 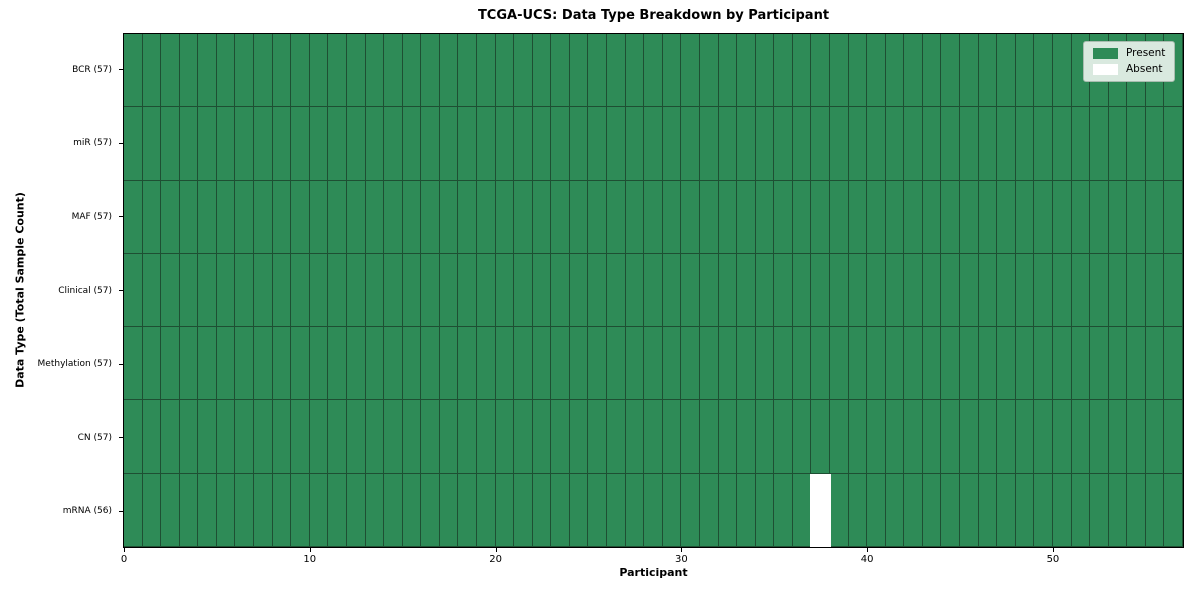 I want to click on x-tick-label: 20, so click(x=495, y=559).